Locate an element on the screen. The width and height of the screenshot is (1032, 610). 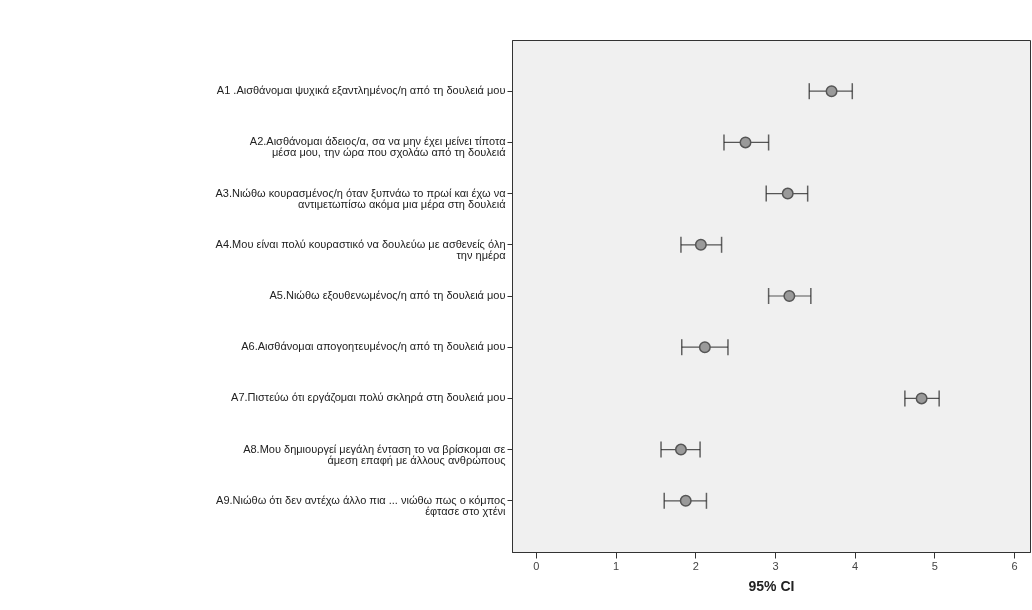
y-tick-label: A9.Νιώθω ότι δεν αντέχω άλλο πια ... νιώθω πως ο κόμπος έφτασε στο χτένι is located at coordinates (361, 505).